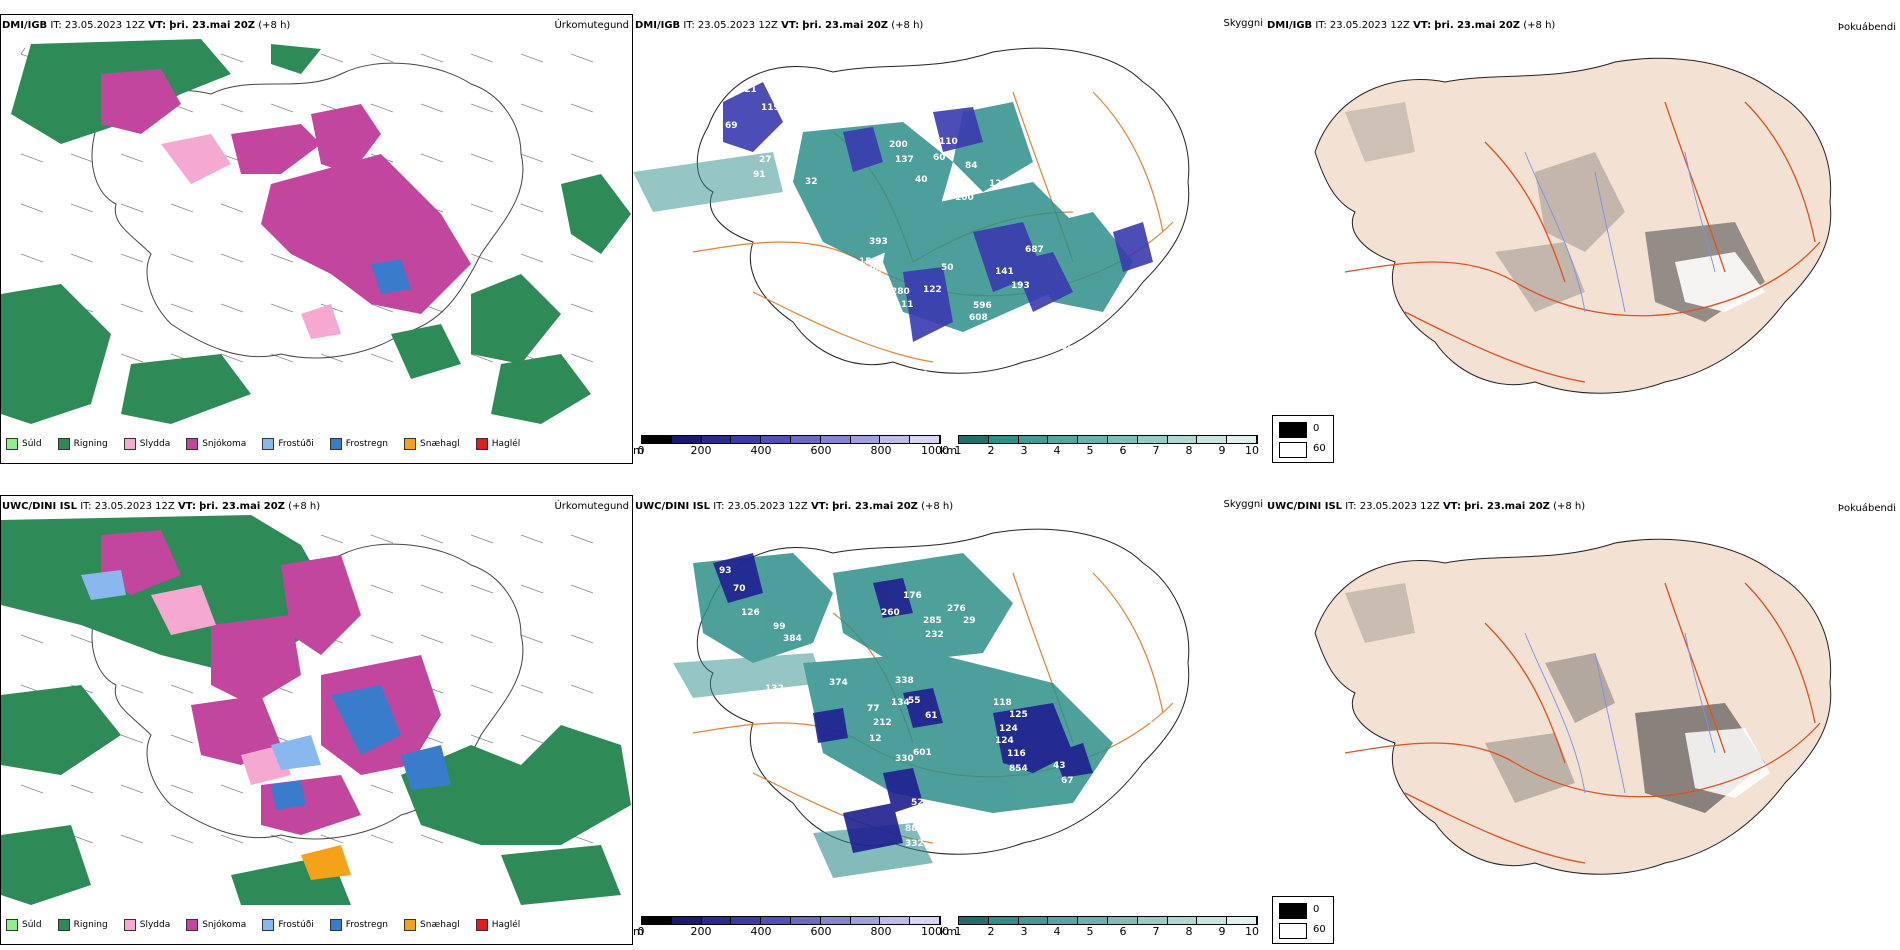 The image size is (1900, 950). I want to click on cloud-label: 77, so click(873, 709).